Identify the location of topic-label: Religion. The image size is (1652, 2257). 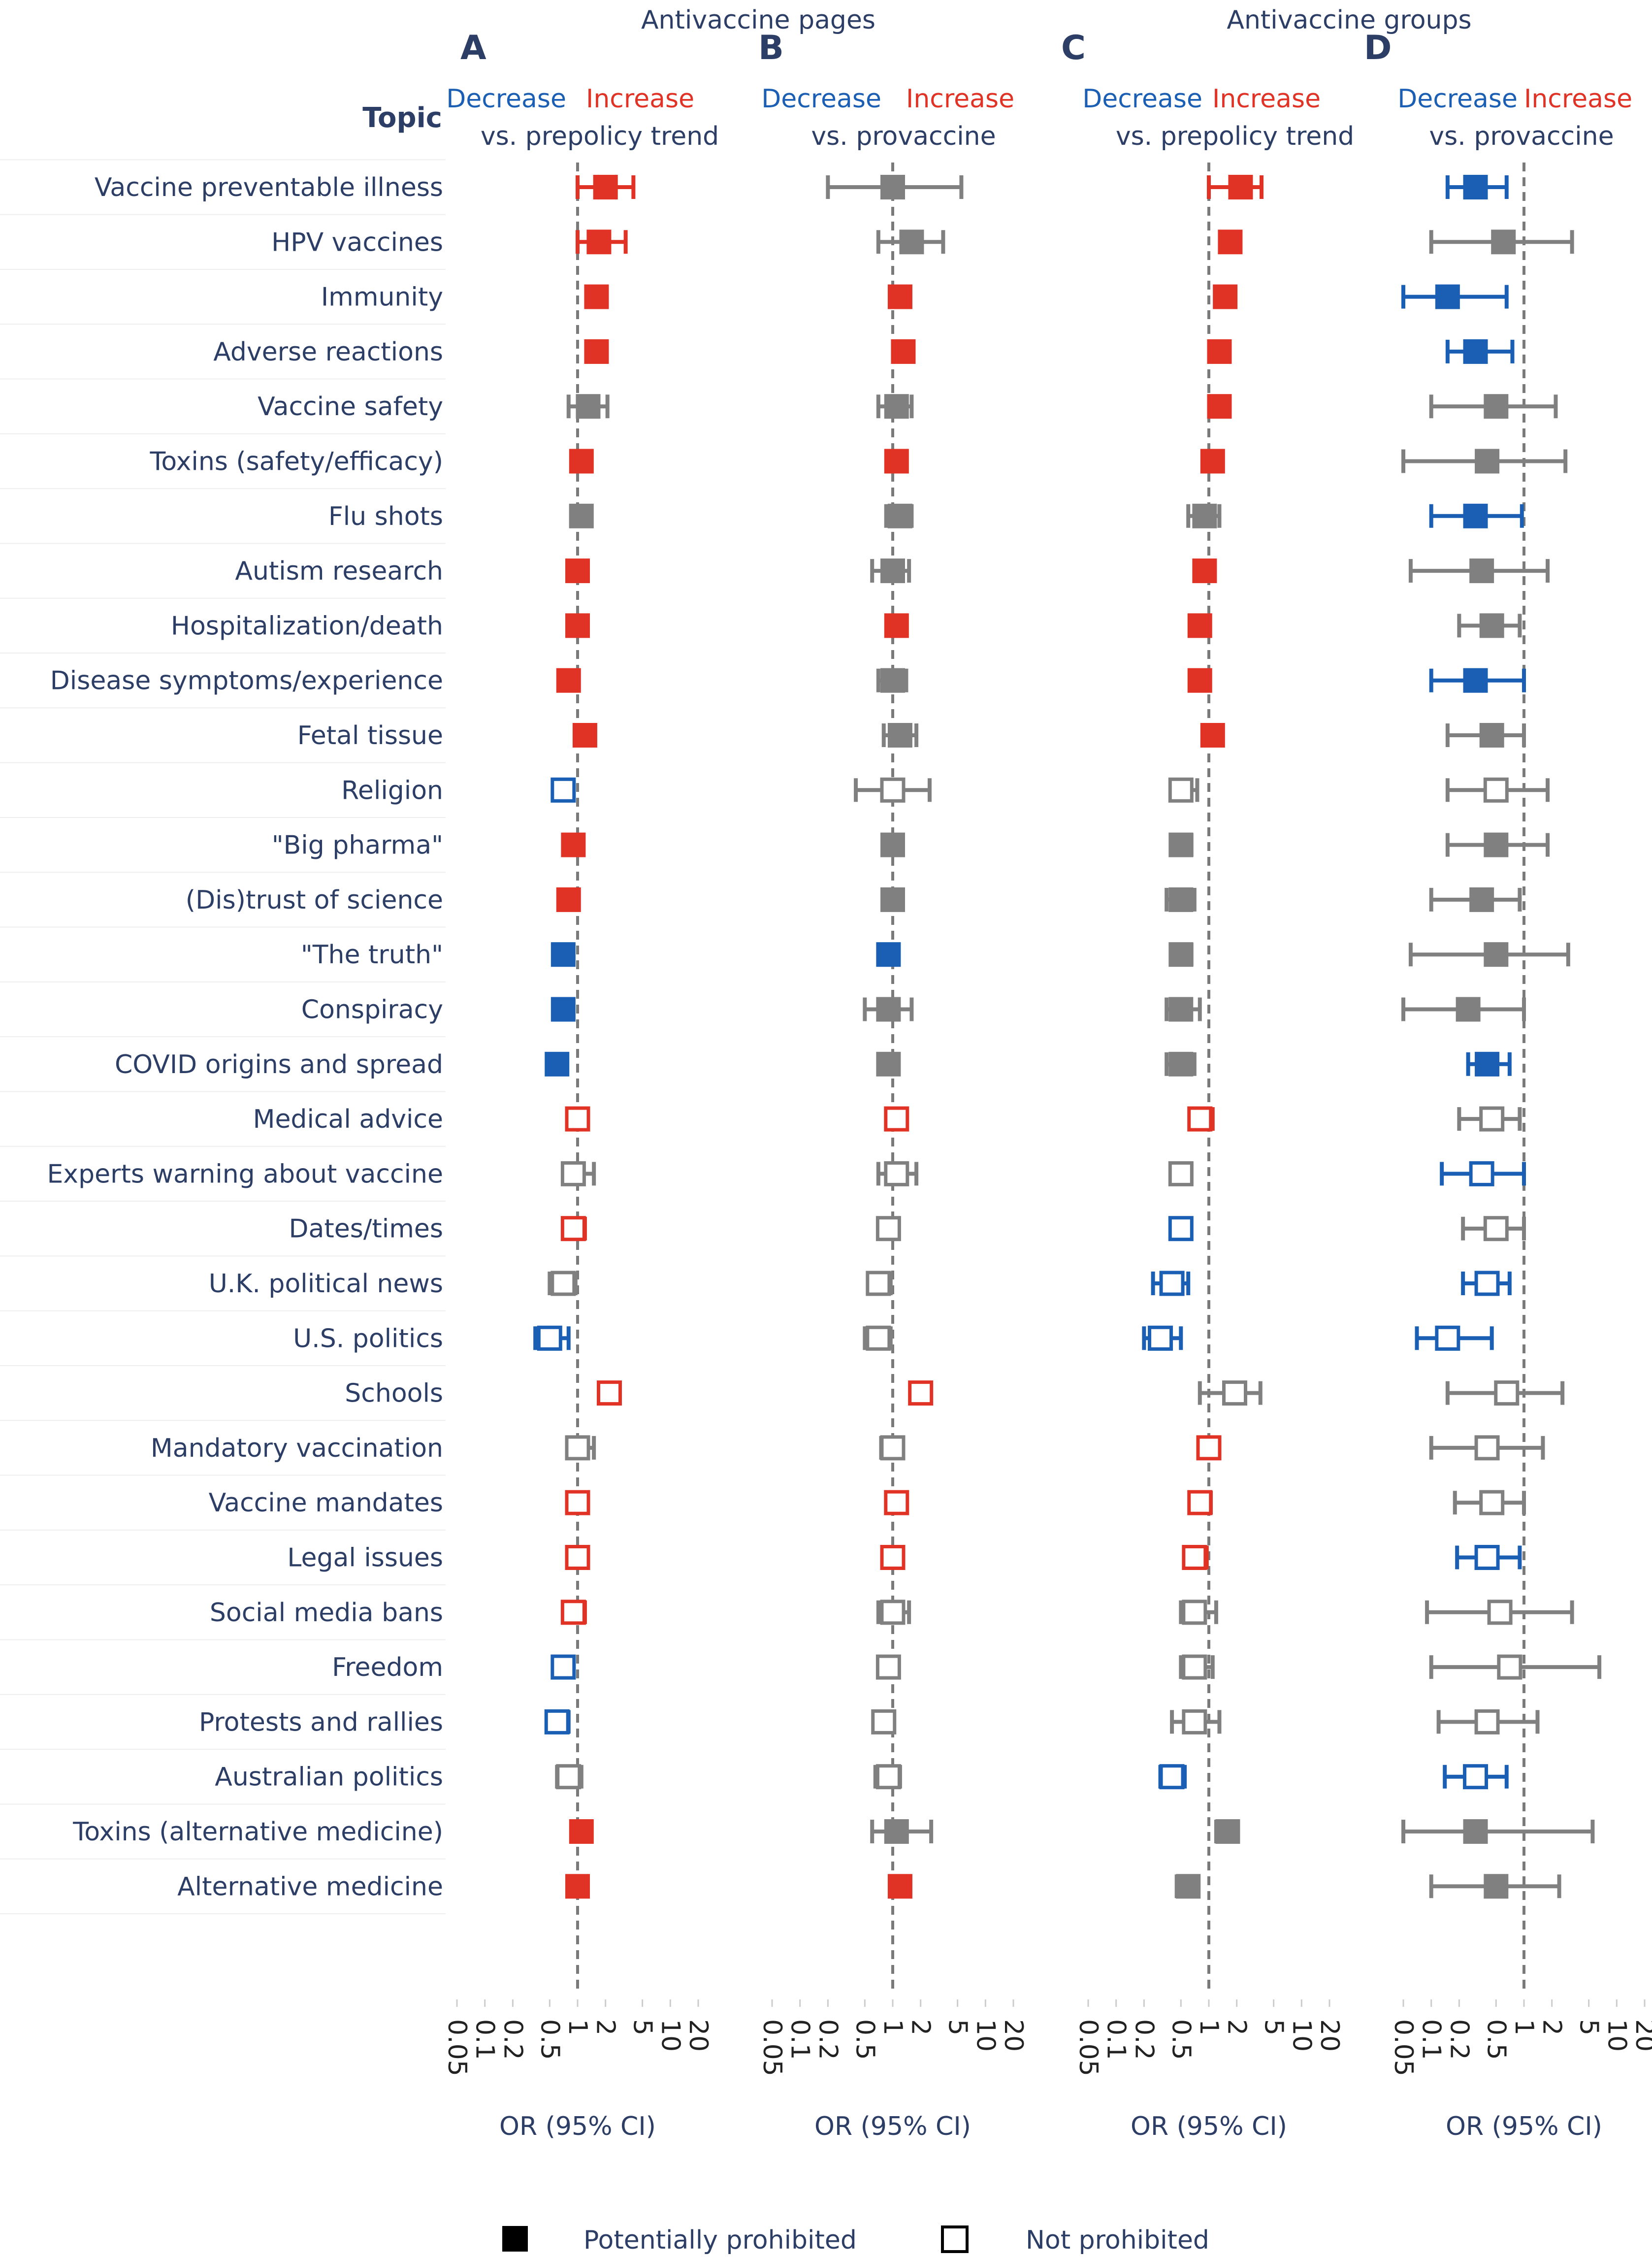
(392, 790).